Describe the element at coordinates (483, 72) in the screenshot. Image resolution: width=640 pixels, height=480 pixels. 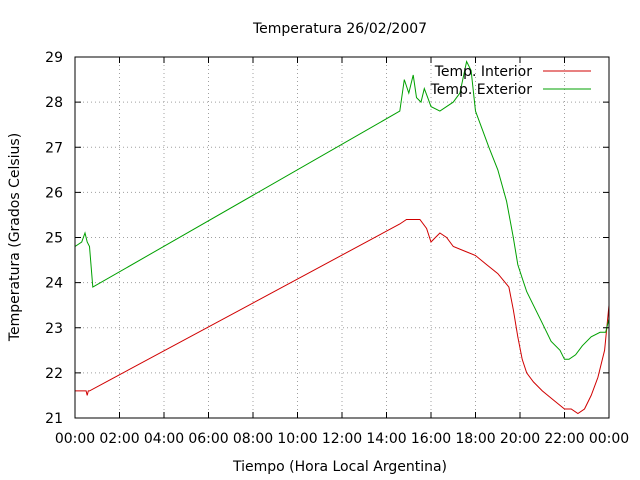
I see `legend-entry-label: Temp. Interior` at that location.